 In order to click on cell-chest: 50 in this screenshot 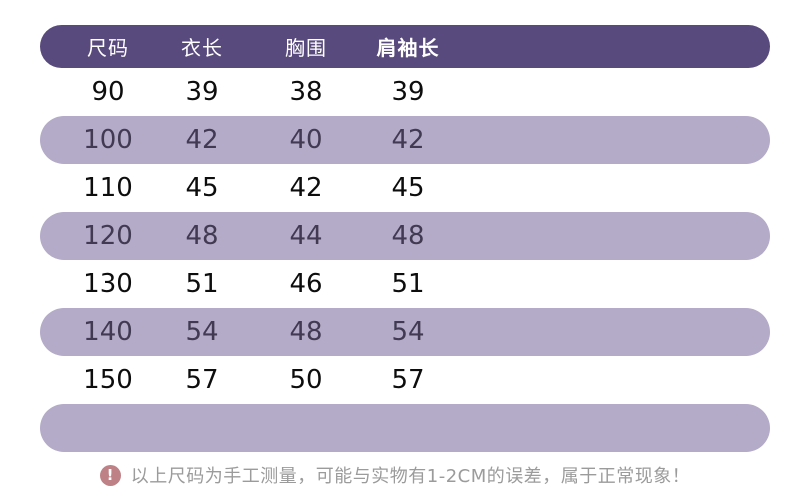, I will do `click(306, 380)`.